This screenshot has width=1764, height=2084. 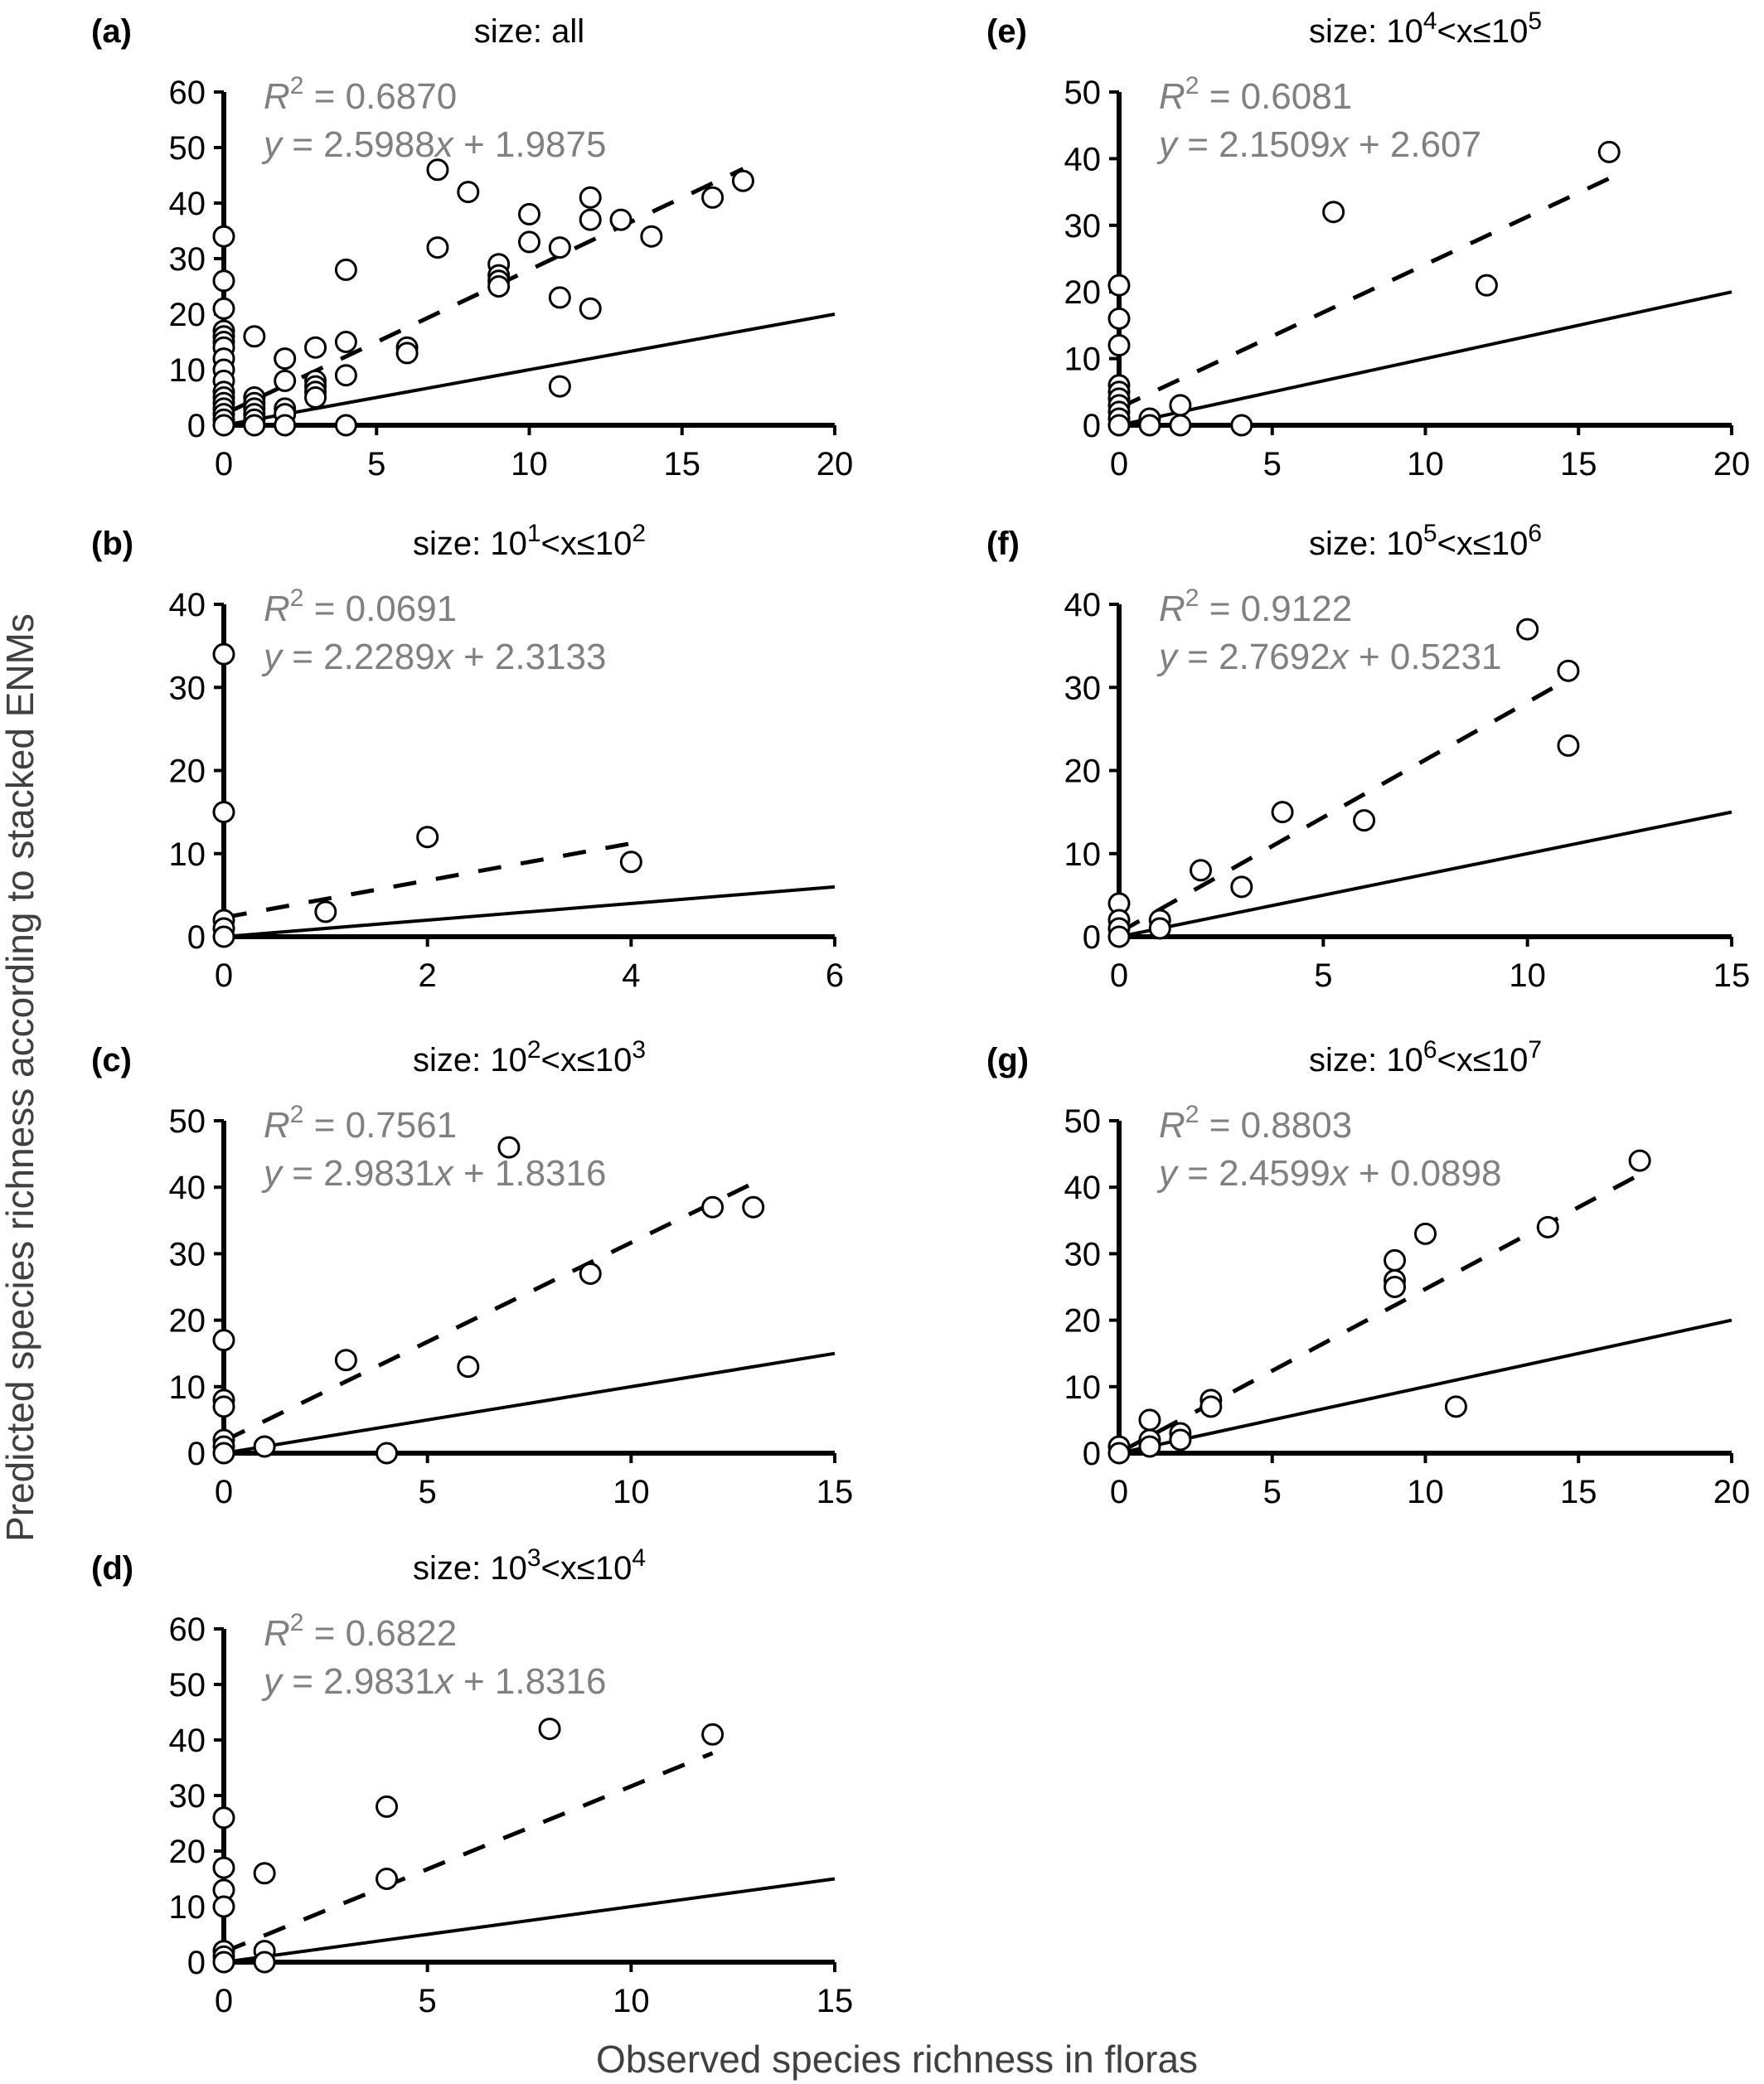 What do you see at coordinates (112, 1568) in the screenshot?
I see `panel-label: (d)` at bounding box center [112, 1568].